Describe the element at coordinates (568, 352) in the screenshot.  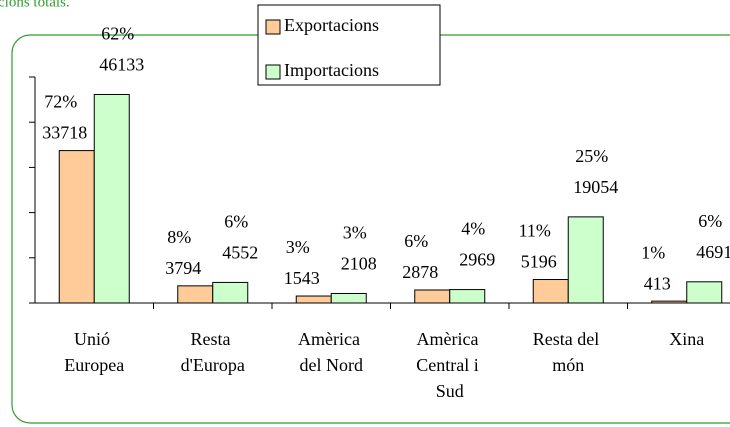
I see `x-tick-label: Resta del món` at that location.